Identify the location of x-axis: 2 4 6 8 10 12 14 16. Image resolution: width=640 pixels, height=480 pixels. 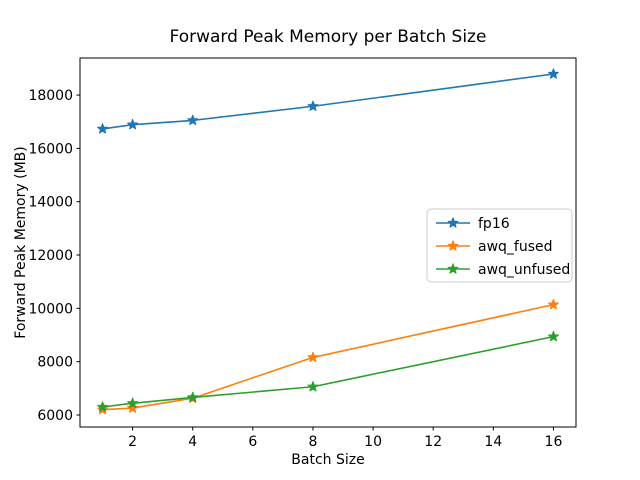
(345, 438).